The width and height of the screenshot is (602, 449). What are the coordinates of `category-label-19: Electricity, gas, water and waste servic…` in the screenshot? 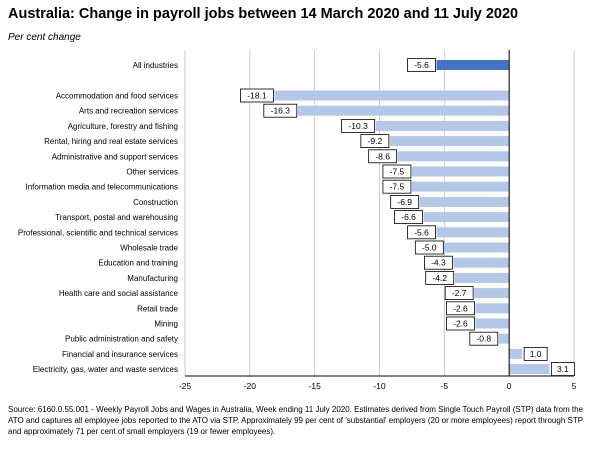 It's located at (105, 369).